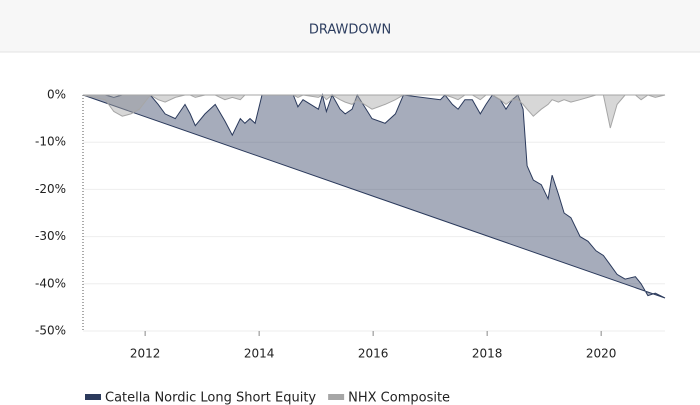 The image size is (700, 405). What do you see at coordinates (210, 398) in the screenshot?
I see `legend-label: Catella Nordic Long Short Equity` at bounding box center [210, 398].